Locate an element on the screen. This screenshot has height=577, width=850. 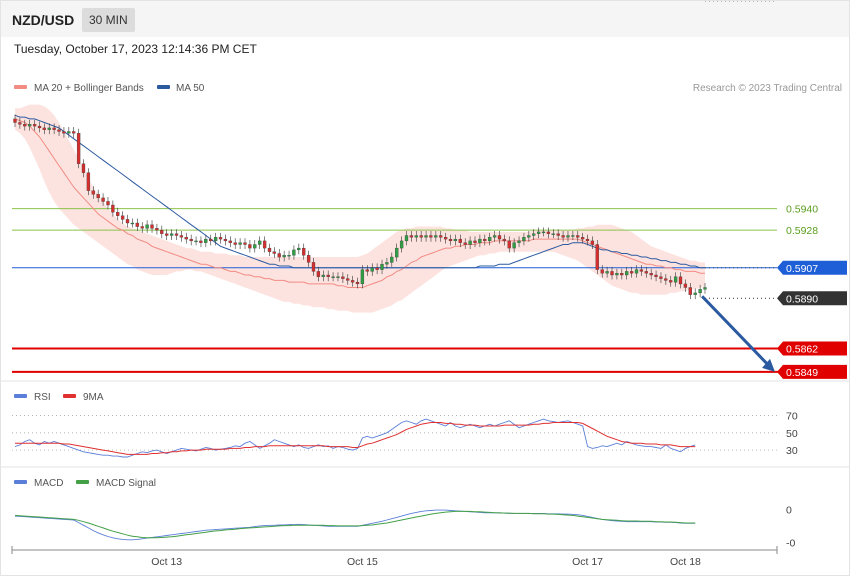
legend-swatch-rsi is located at coordinates (20, 396).